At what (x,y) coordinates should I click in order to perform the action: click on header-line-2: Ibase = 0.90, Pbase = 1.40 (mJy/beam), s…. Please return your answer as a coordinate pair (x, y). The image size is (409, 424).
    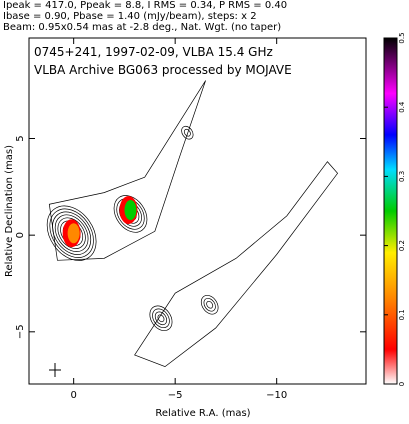
    Looking at the image, I should click on (130, 16).